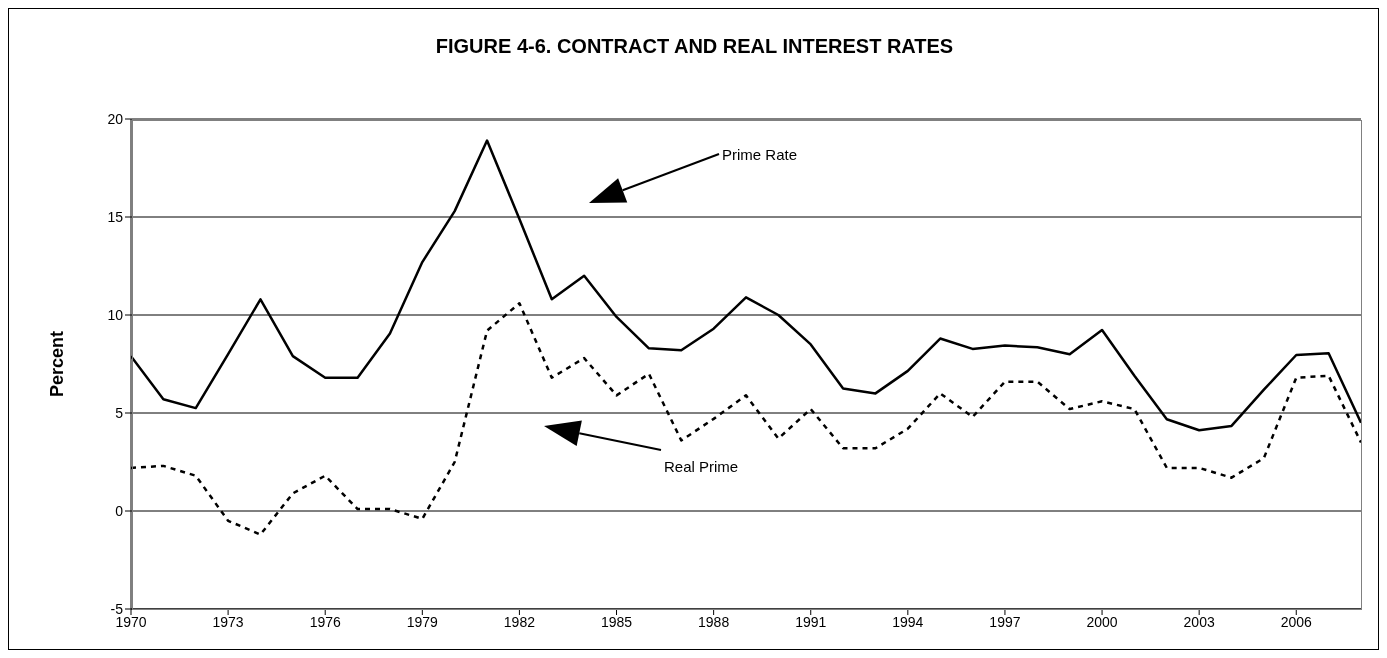 Image resolution: width=1387 pixels, height=658 pixels. I want to click on x-tick-label: 1994, so click(908, 621).